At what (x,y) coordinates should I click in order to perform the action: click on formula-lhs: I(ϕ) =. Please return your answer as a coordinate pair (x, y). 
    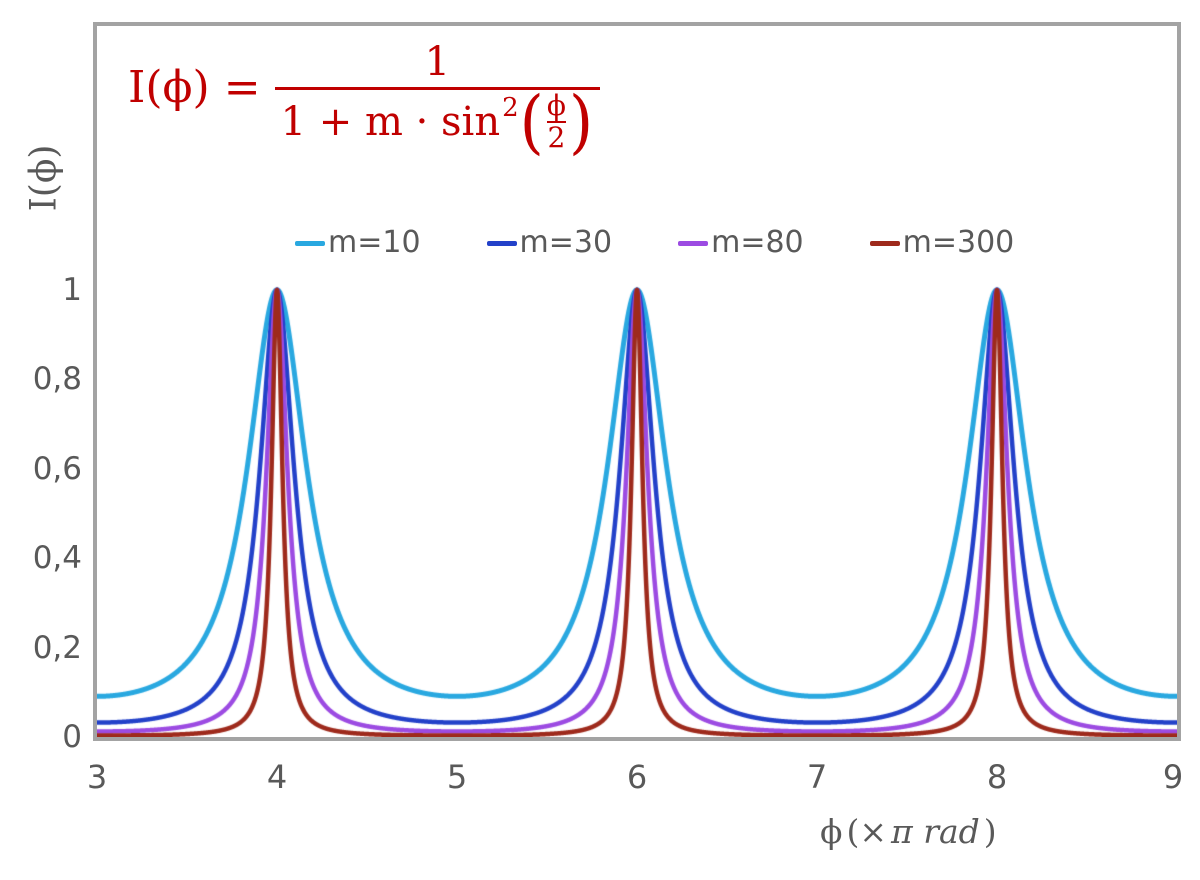
    Looking at the image, I should click on (194, 87).